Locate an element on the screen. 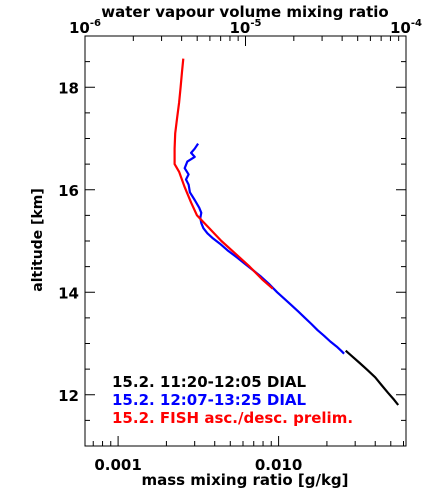 This screenshot has width=443, height=490. y-tick-label: 18 is located at coordinates (68, 88).